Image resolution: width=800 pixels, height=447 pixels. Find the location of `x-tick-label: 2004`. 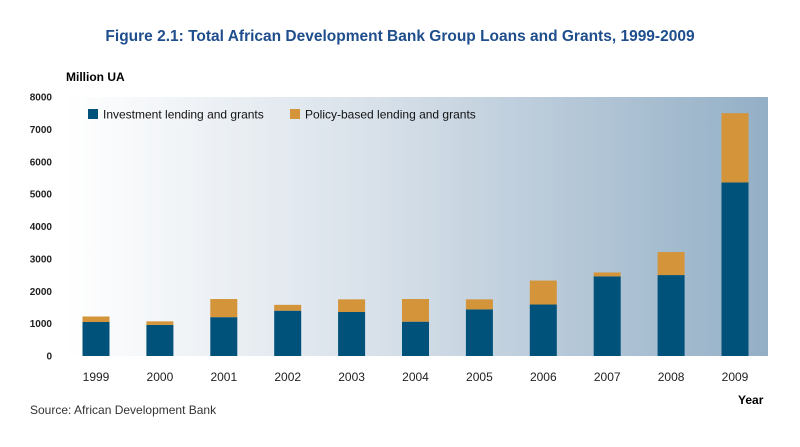

x-tick-label: 2004 is located at coordinates (415, 377).